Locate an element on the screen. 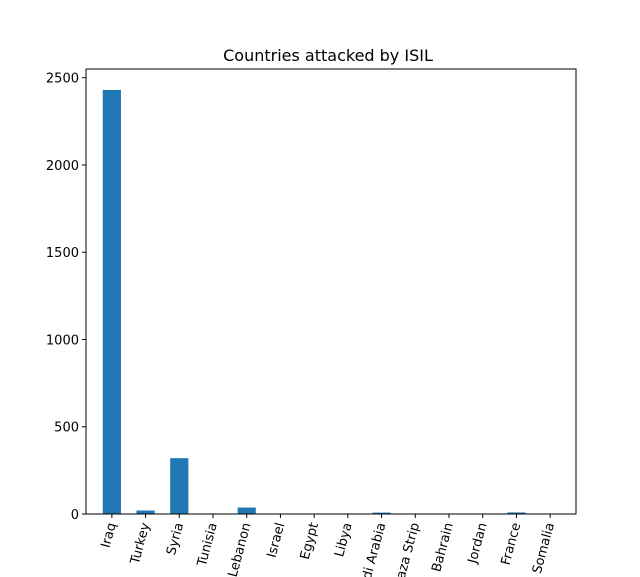 This screenshot has width=640, height=577. x-tick-label: France is located at coordinates (512, 544).